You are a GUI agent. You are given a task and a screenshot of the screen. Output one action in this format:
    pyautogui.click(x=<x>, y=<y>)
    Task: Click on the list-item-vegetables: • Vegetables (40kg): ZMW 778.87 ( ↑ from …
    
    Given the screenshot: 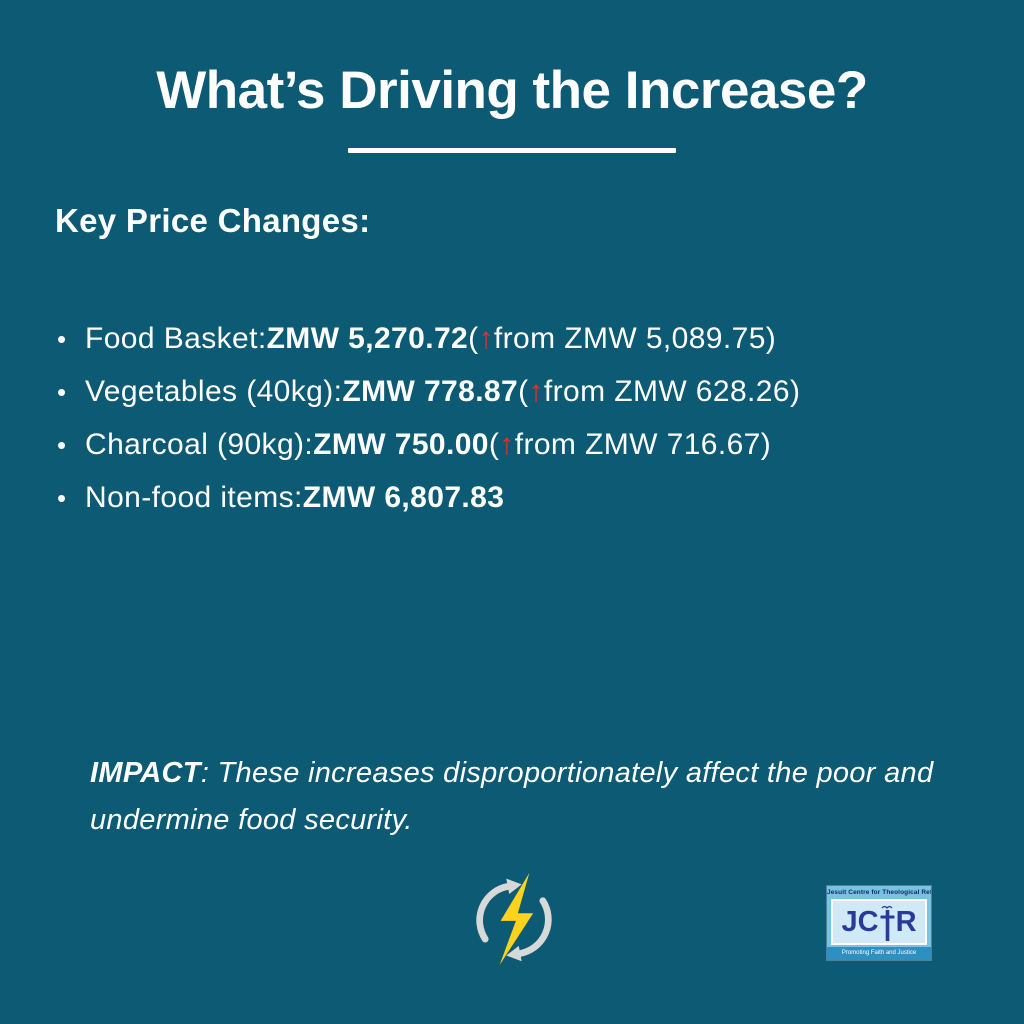 What is the action you would take?
    pyautogui.click(x=522, y=391)
    